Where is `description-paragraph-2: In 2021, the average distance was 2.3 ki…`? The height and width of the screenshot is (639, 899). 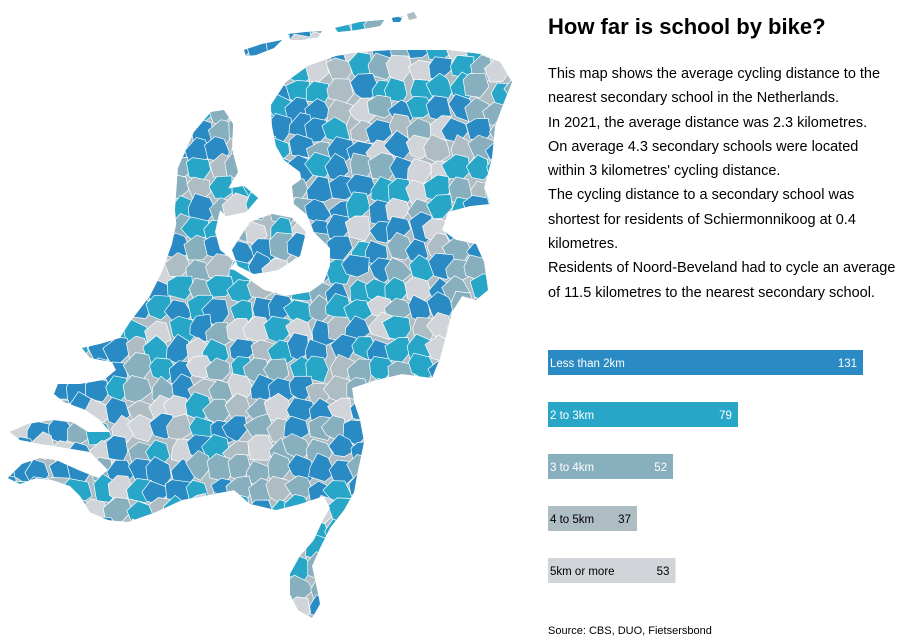
description-paragraph-2: In 2021, the average distance was 2.3 ki… is located at coordinates (708, 122).